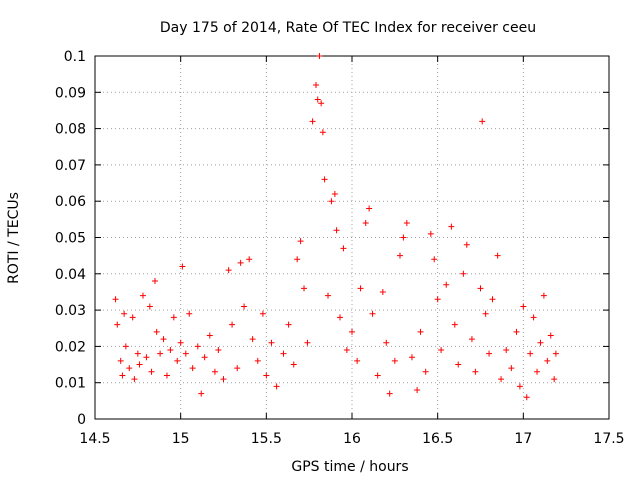 This screenshot has height=480, width=640. Describe the element at coordinates (70, 384) in the screenshot. I see `y-tick-label: 0.01` at that location.